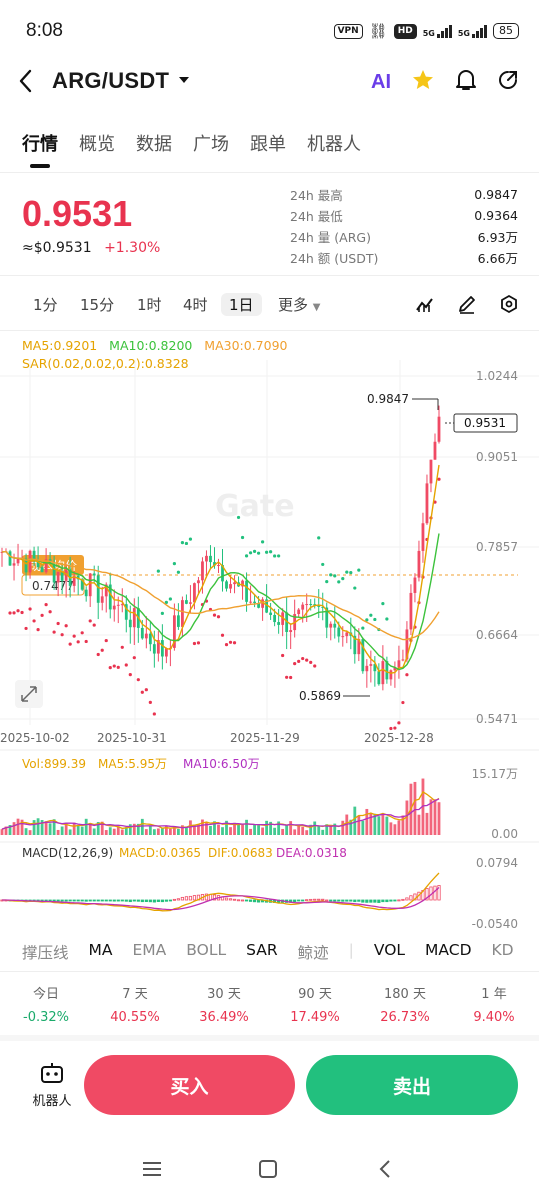  Describe the element at coordinates (241, 304) in the screenshot. I see `interval-1d: 1日` at that location.